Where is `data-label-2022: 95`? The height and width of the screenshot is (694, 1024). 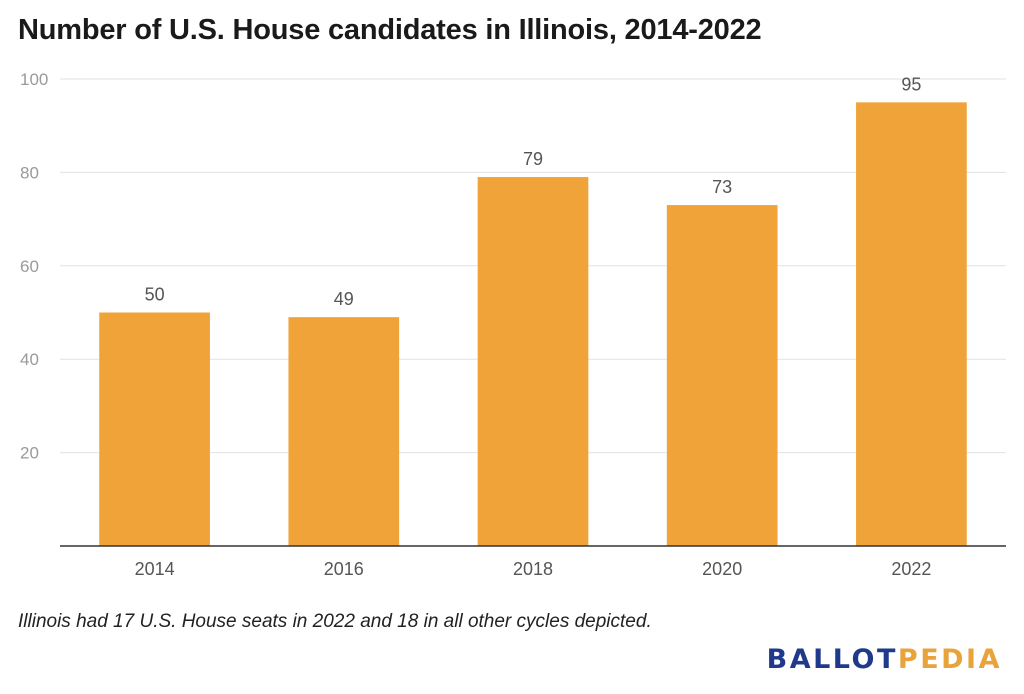 data-label-2022: 95 is located at coordinates (911, 84).